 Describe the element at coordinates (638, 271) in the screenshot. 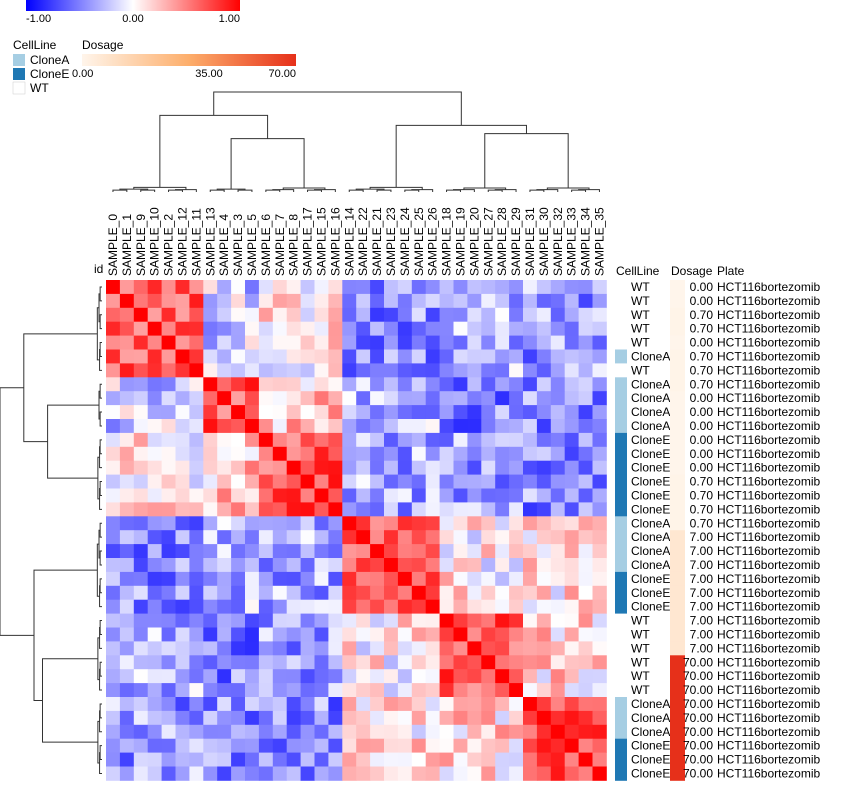

I see `cellline-header: CellLine` at that location.